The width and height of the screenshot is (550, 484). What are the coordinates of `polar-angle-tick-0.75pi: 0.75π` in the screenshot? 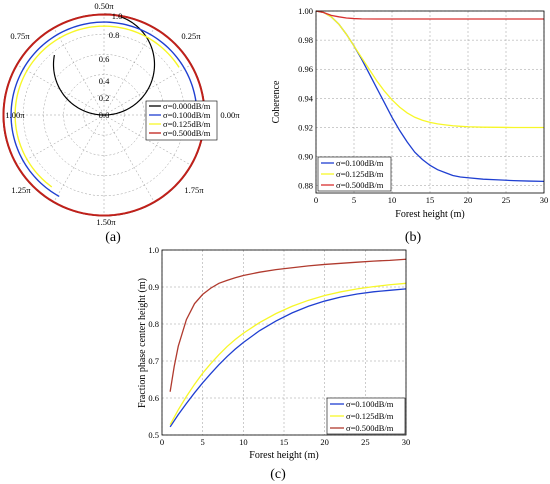 It's located at (20, 36).